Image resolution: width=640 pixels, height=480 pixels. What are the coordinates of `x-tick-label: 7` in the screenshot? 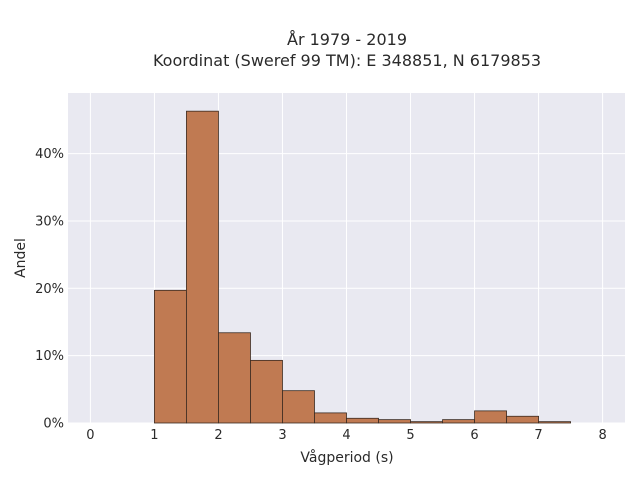 It's located at (538, 435).